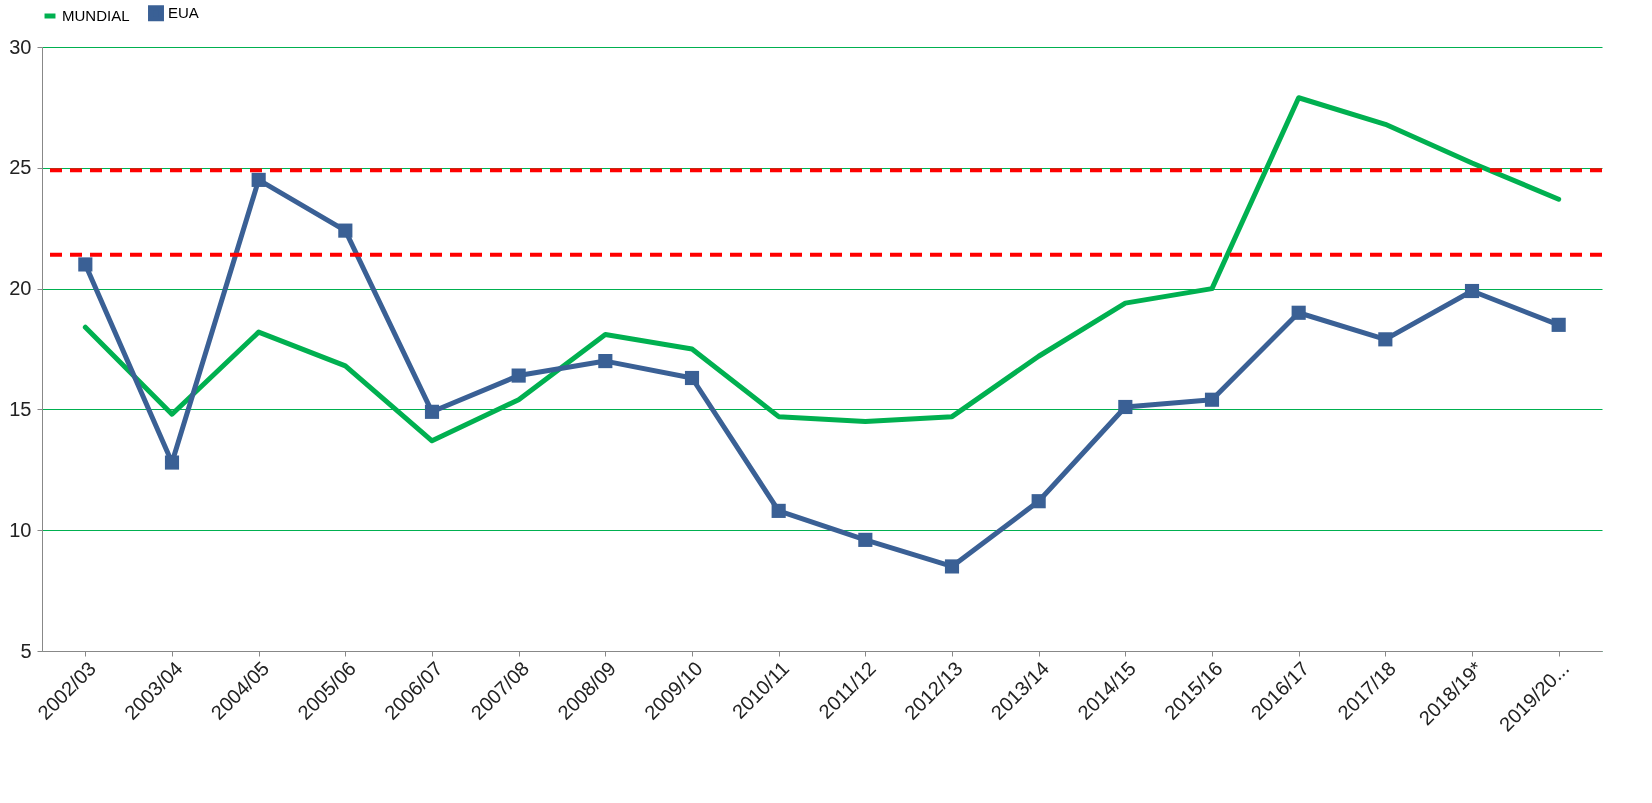  What do you see at coordinates (20, 46) in the screenshot?
I see `y-tick-label: 30` at bounding box center [20, 46].